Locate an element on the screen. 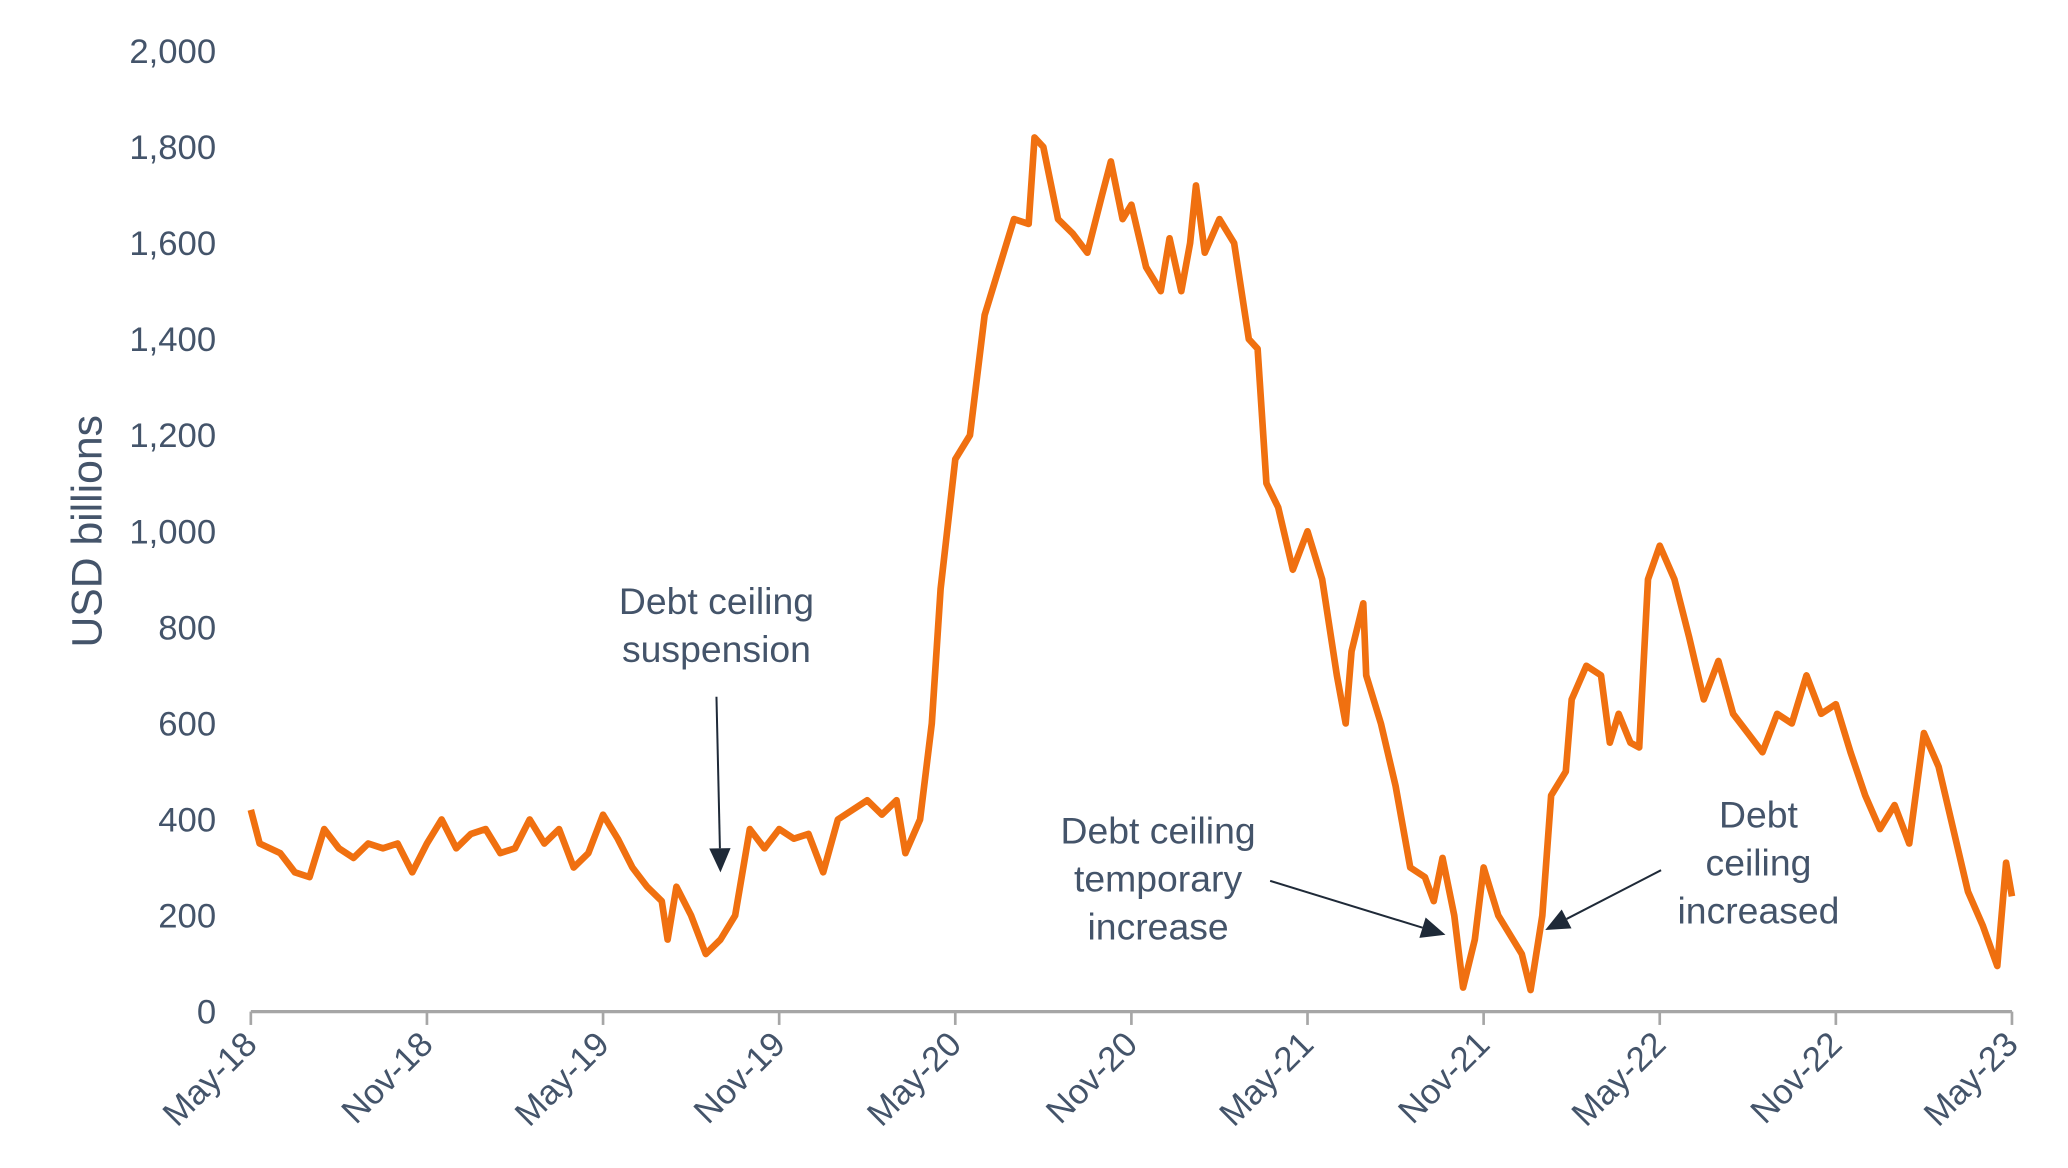  y-tick-label: 600 is located at coordinates (187, 724).